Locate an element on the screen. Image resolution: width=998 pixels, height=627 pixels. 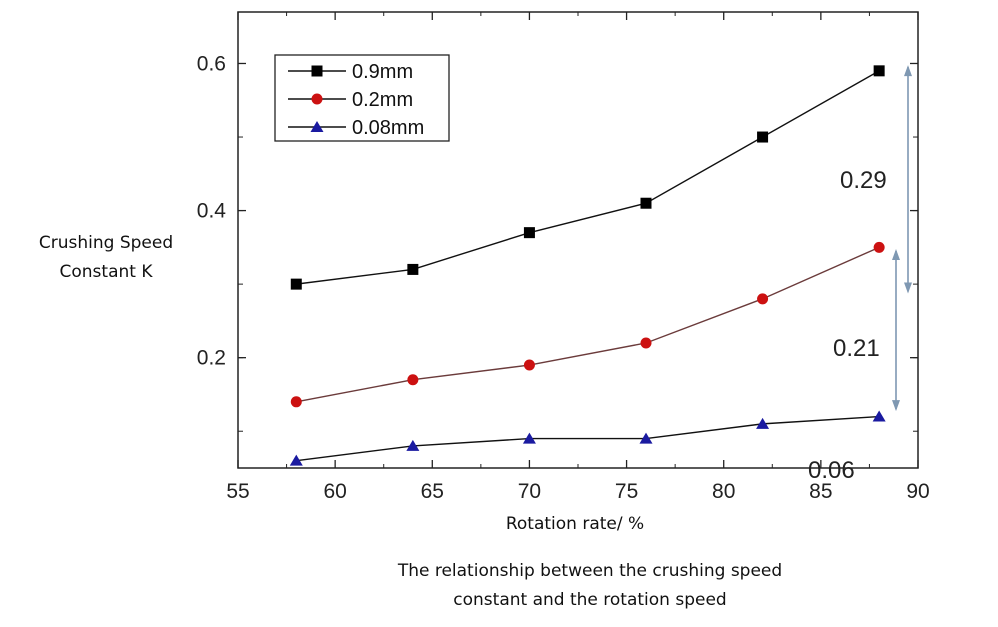
x-tick-label: 80 is located at coordinates (723, 491).